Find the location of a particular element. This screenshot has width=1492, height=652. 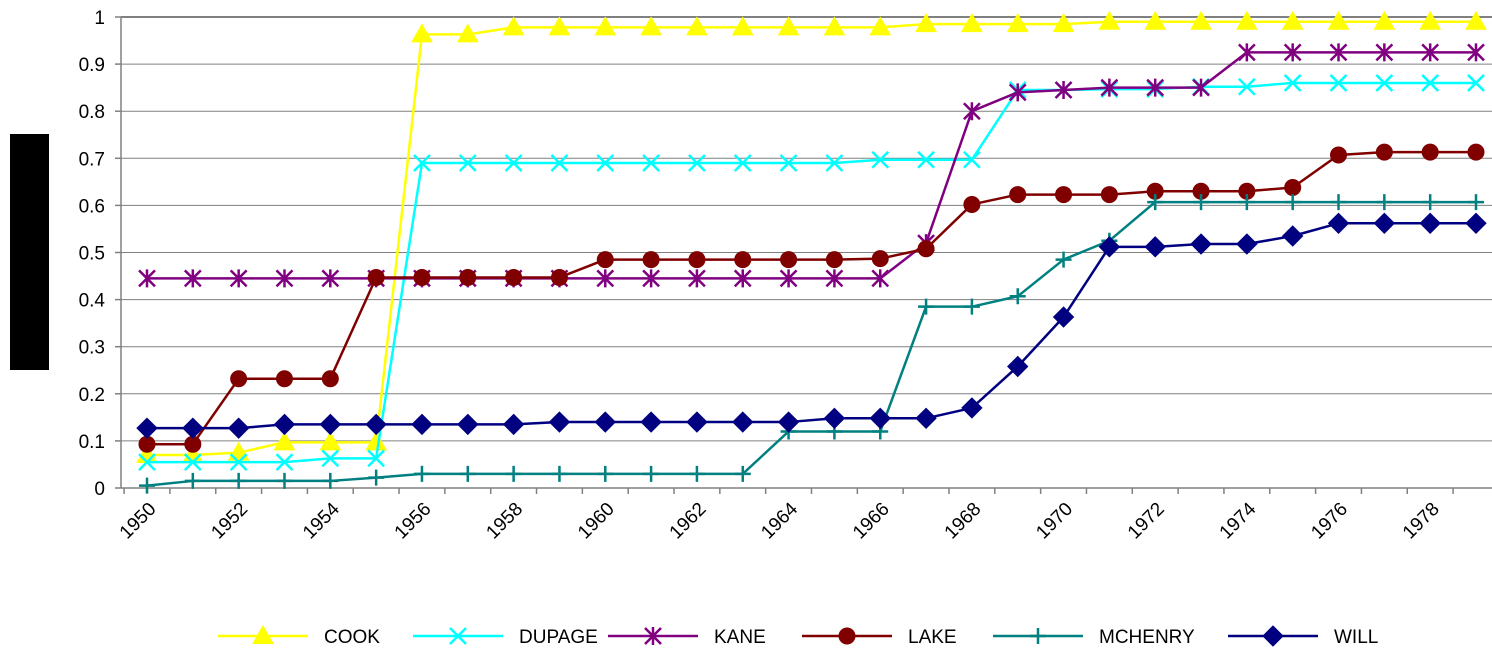

x-tick-label: 1972 is located at coordinates (1146, 521).